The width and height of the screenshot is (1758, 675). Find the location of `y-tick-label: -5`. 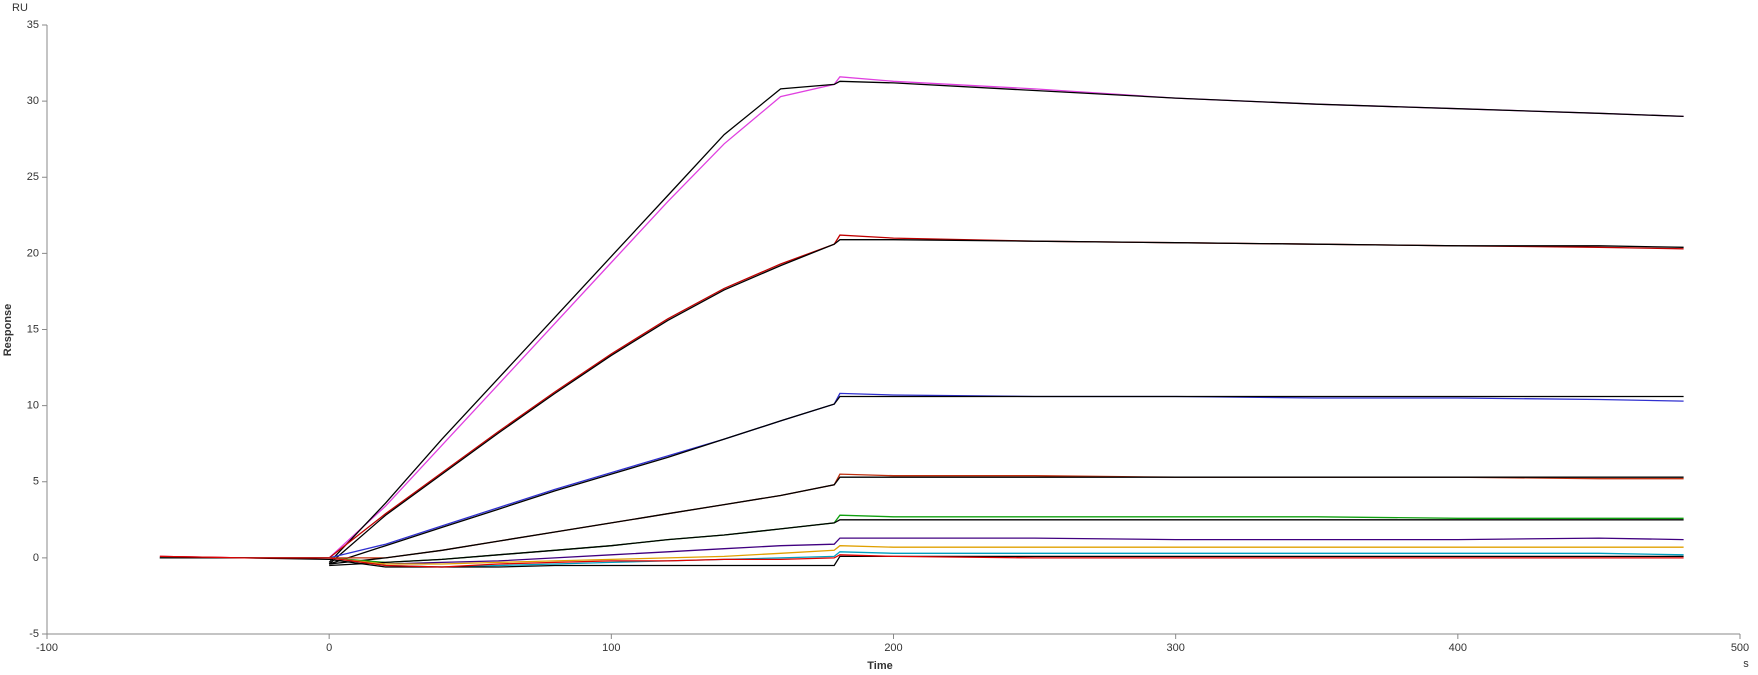

y-tick-label: -5 is located at coordinates (34, 634).